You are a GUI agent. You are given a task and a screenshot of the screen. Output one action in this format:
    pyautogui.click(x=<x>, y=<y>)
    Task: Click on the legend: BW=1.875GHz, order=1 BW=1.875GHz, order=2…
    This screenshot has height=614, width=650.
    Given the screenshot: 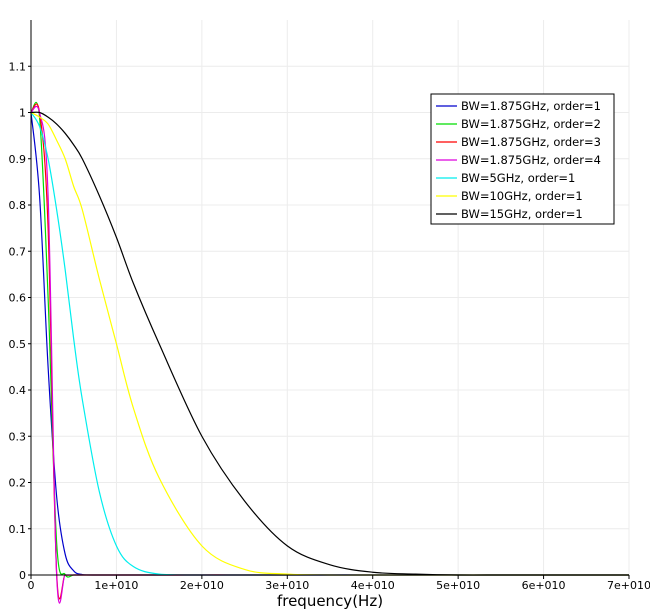 What is the action you would take?
    pyautogui.click(x=522, y=159)
    